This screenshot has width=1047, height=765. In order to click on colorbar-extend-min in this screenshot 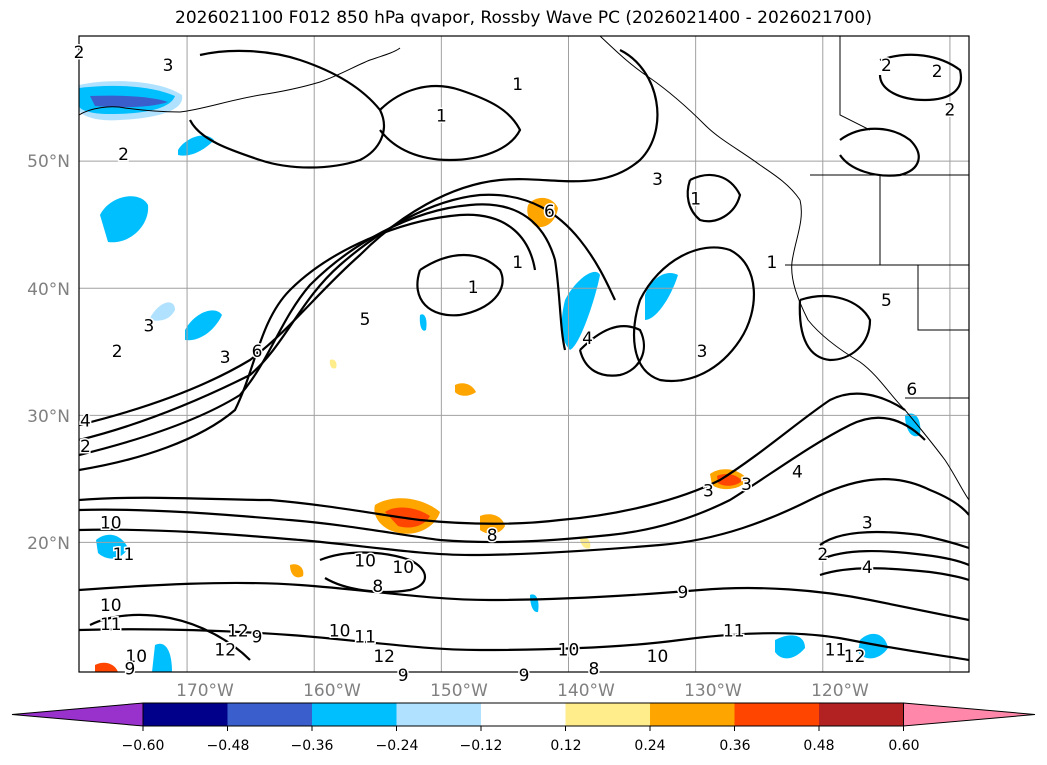, I will do `click(77, 714)`.